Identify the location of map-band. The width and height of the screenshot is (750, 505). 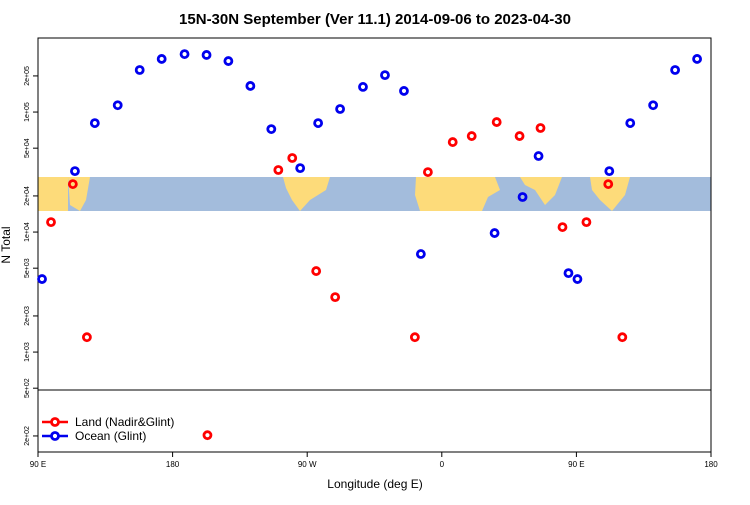
(374, 194).